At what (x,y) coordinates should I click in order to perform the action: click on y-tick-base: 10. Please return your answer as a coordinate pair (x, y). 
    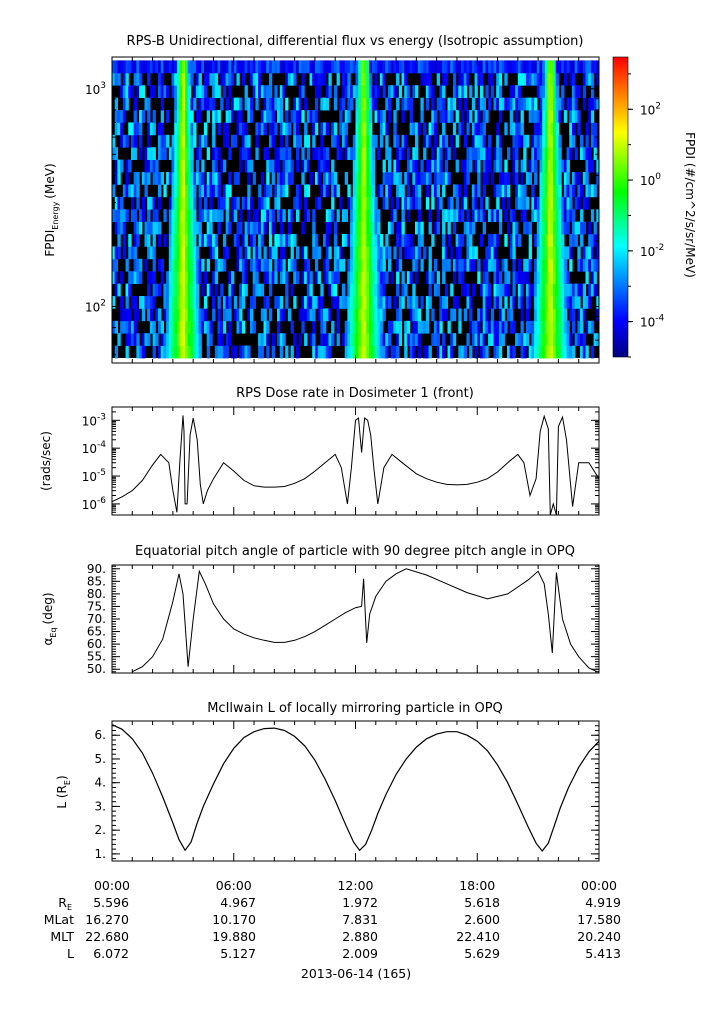
    Looking at the image, I should click on (89, 477).